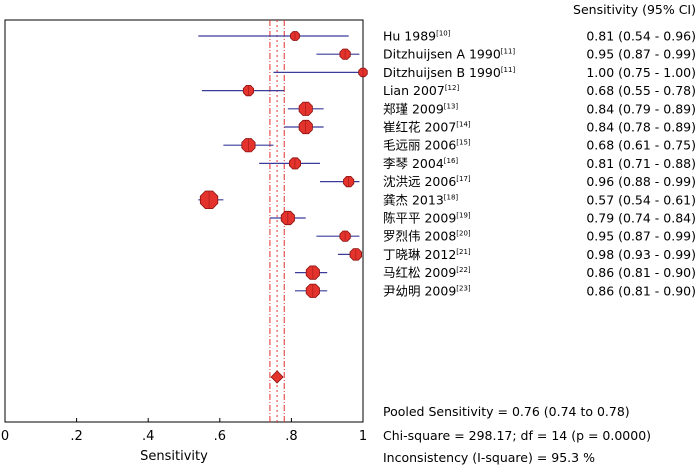 The width and height of the screenshot is (700, 469). What do you see at coordinates (419, 127) in the screenshot?
I see `study-name: 崔红花 2007` at bounding box center [419, 127].